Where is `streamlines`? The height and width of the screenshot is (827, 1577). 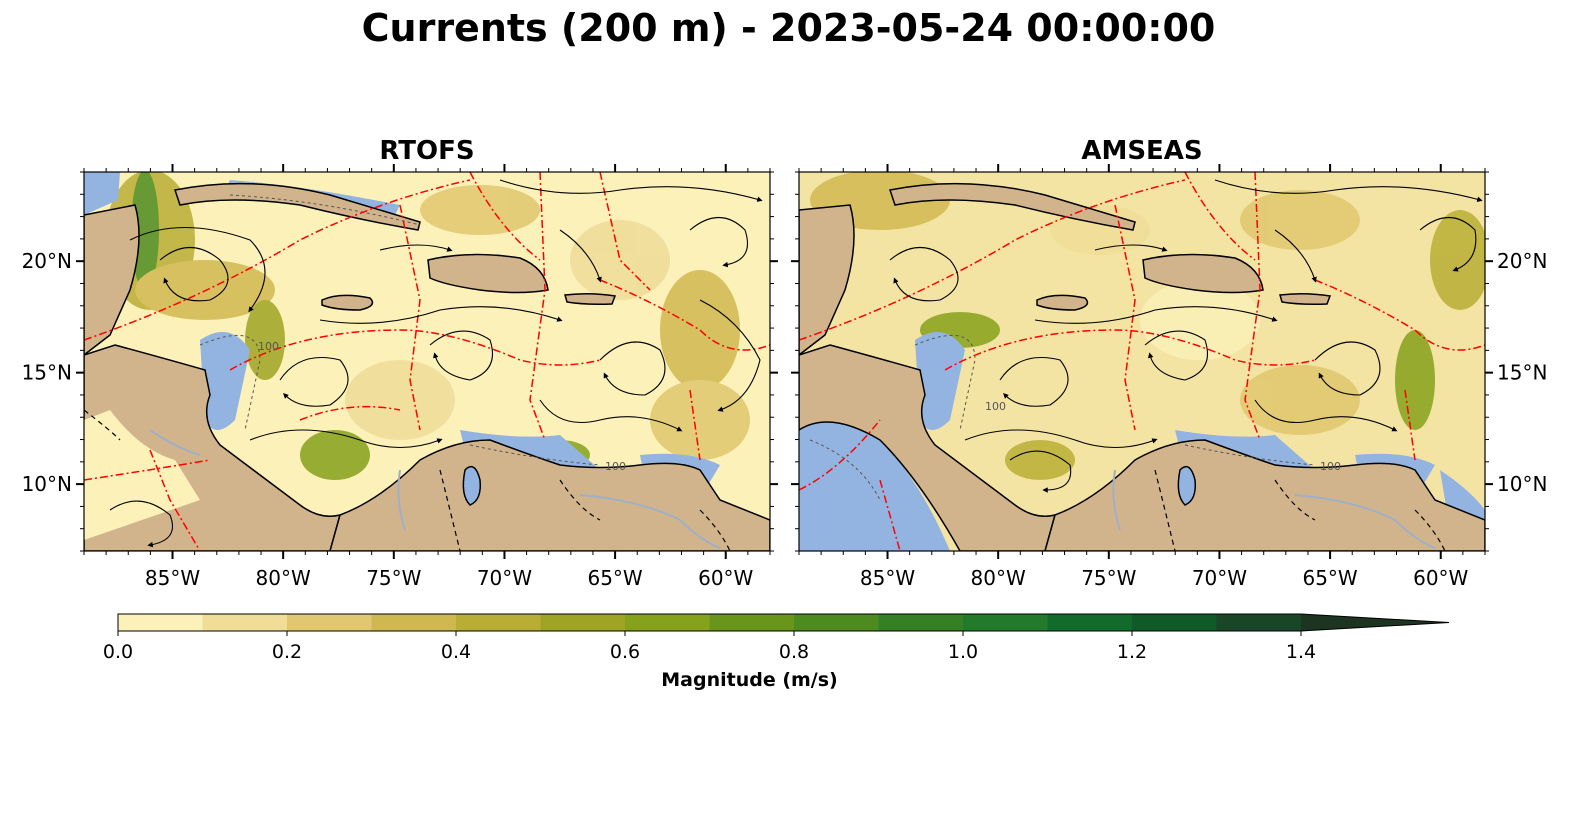
streamlines is located at coordinates (1186, 336).